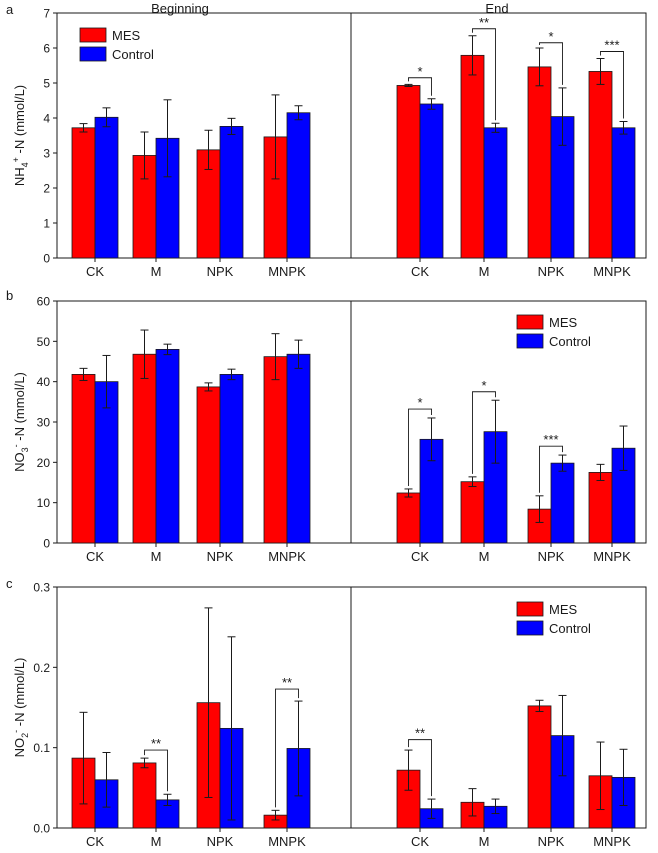 This screenshot has width=658, height=853. What do you see at coordinates (275, 450) in the screenshot?
I see `bar-beginning-mes-mnpk` at bounding box center [275, 450].